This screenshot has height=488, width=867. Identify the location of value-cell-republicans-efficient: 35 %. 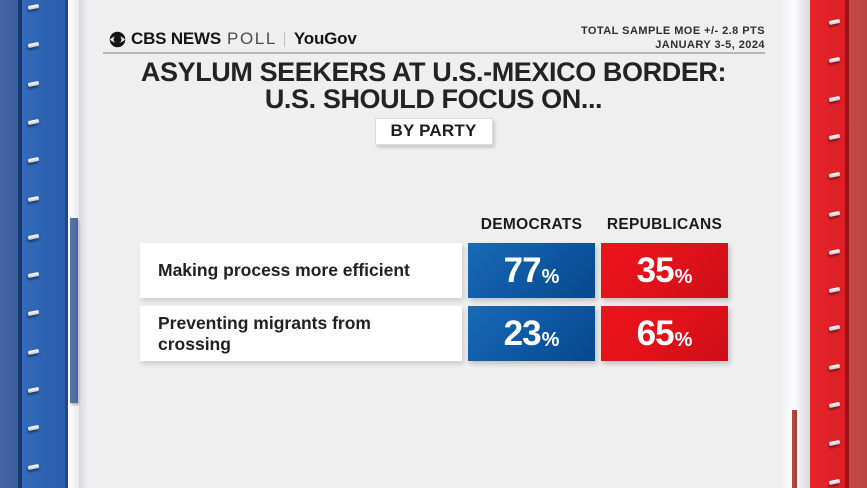
(664, 270).